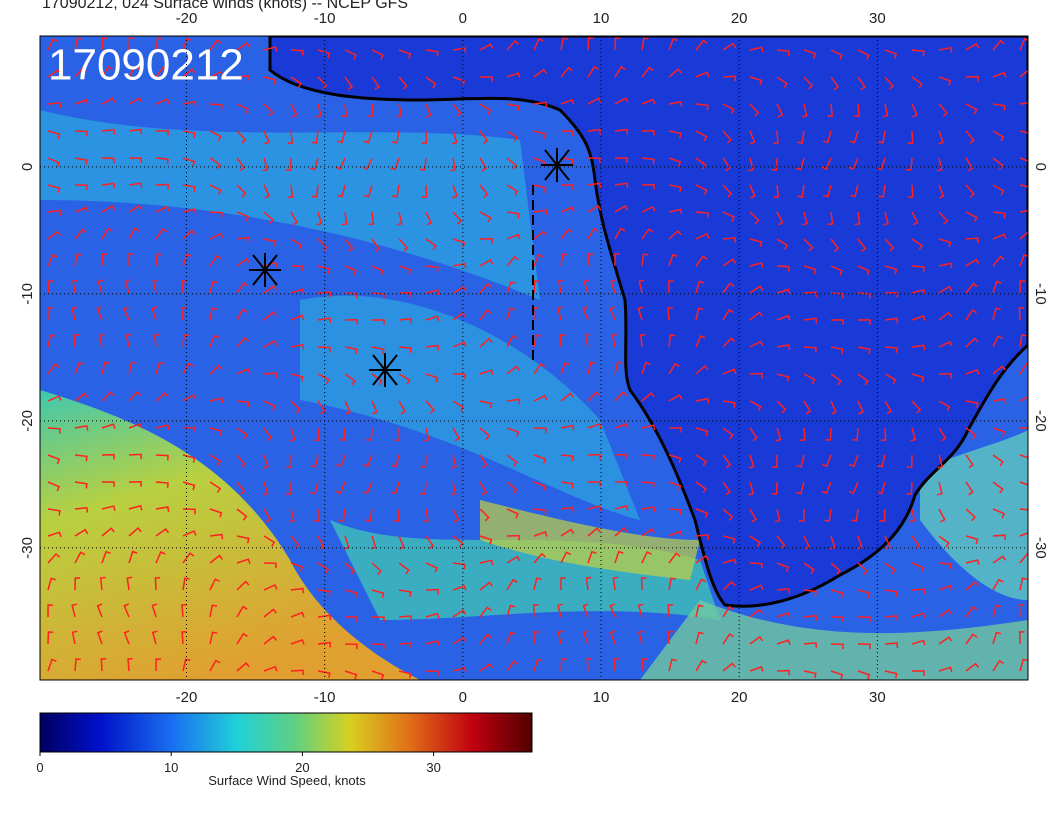 Image resolution: width=1056 pixels, height=821 pixels. I want to click on lat-label: -20, so click(1040, 421).